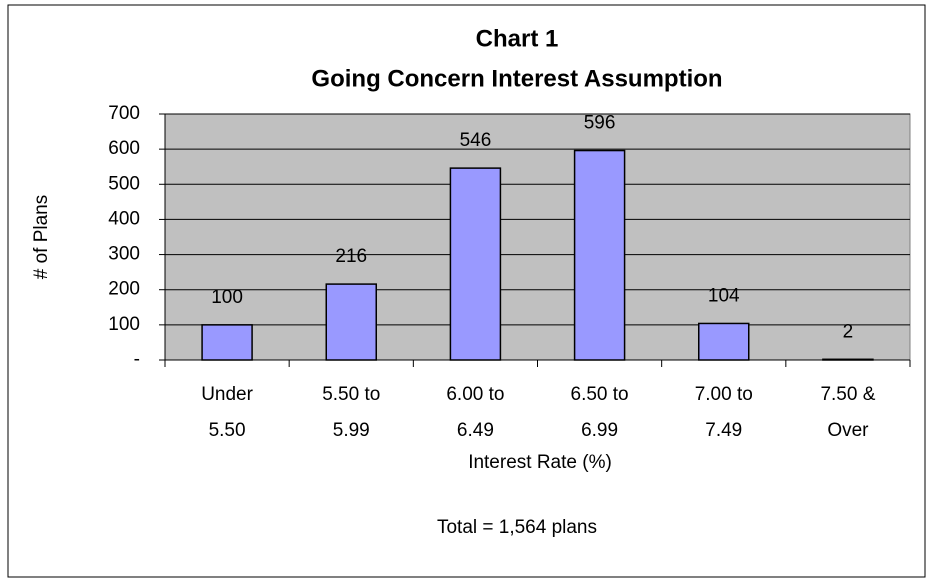 Image resolution: width=932 pixels, height=582 pixels. What do you see at coordinates (124, 218) in the screenshot?
I see `y-tick-label: 400` at bounding box center [124, 218].